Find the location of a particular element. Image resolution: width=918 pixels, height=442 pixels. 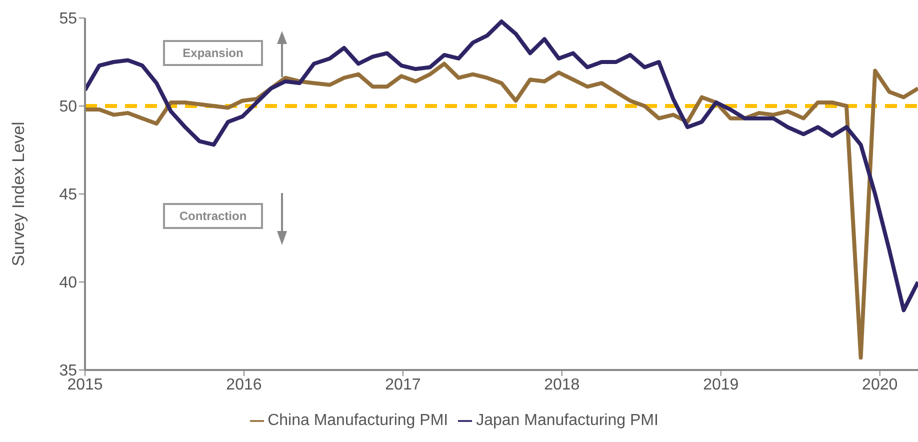

legend-label: Japan Manufacturing PMI is located at coordinates (567, 420).